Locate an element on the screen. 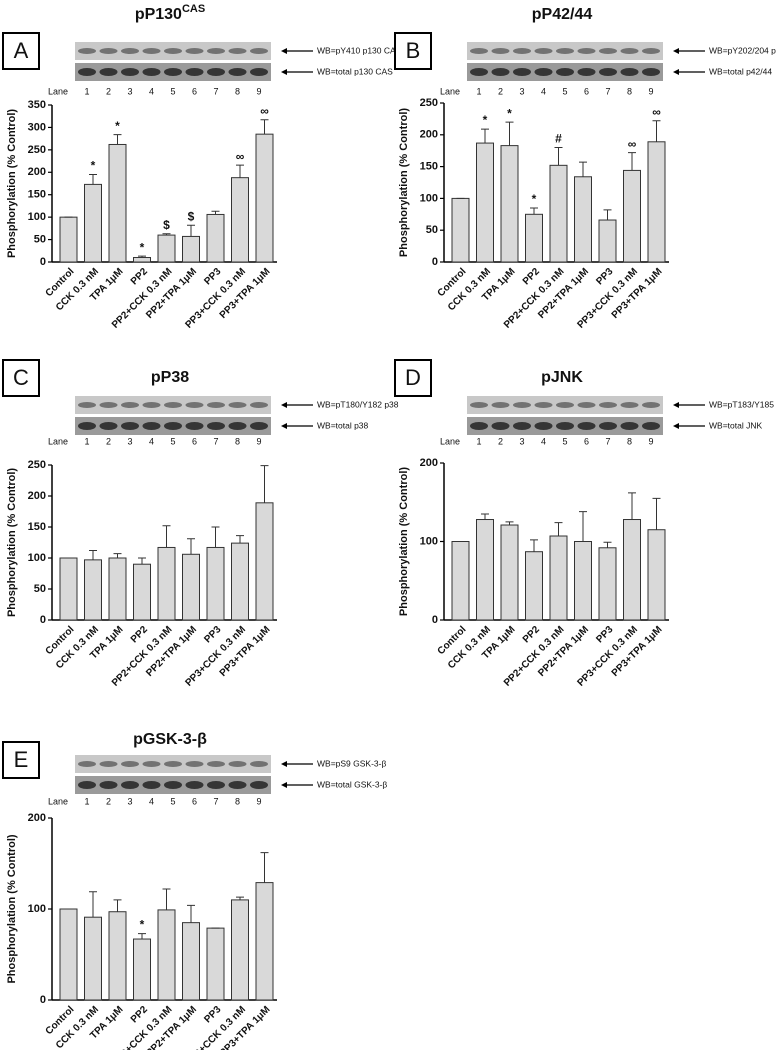  blot-label: WB=pT183/Y185 JNK is located at coordinates (742, 404).